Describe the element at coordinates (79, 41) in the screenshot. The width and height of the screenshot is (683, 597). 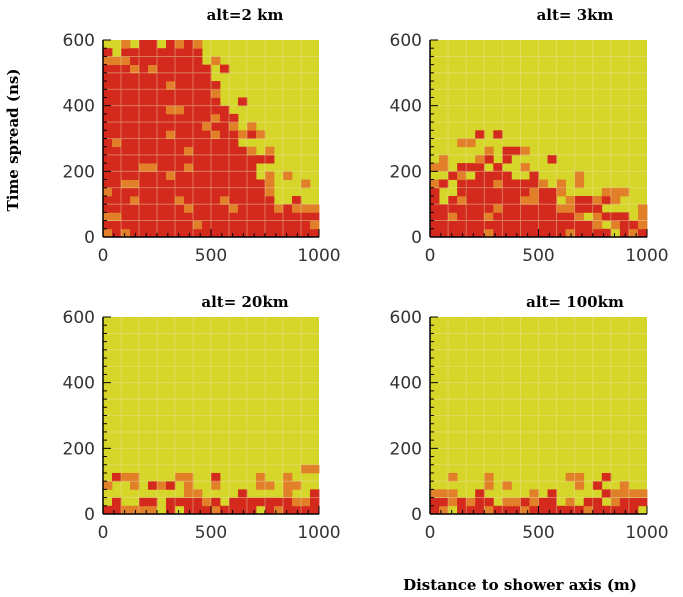
I see `y-tick-label: 600` at that location.